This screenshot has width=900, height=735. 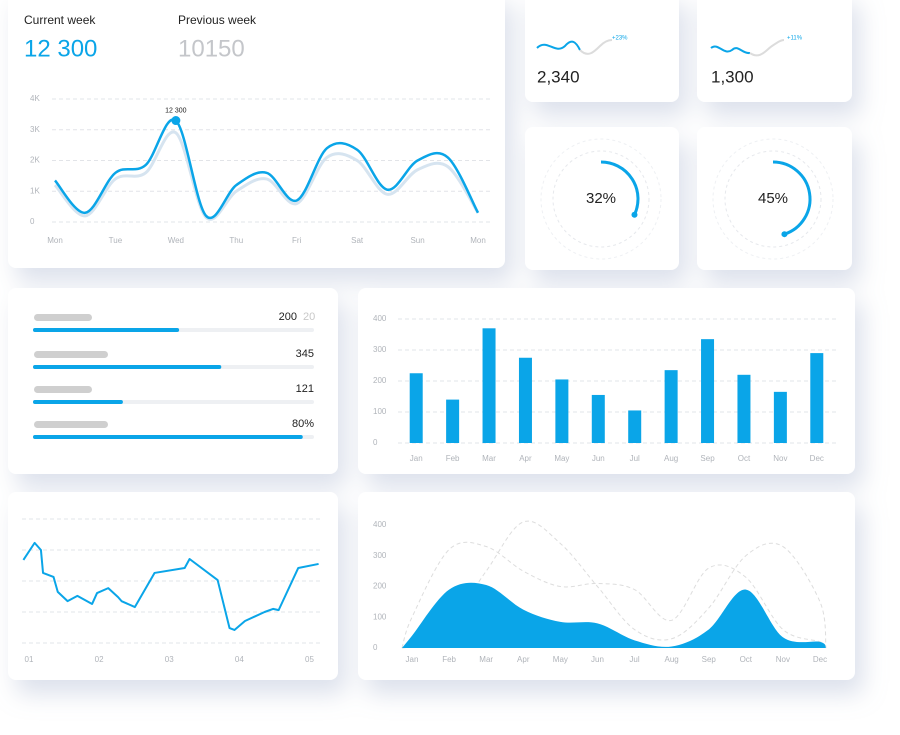 I want to click on x-tick-label: 02, so click(x=99, y=659).